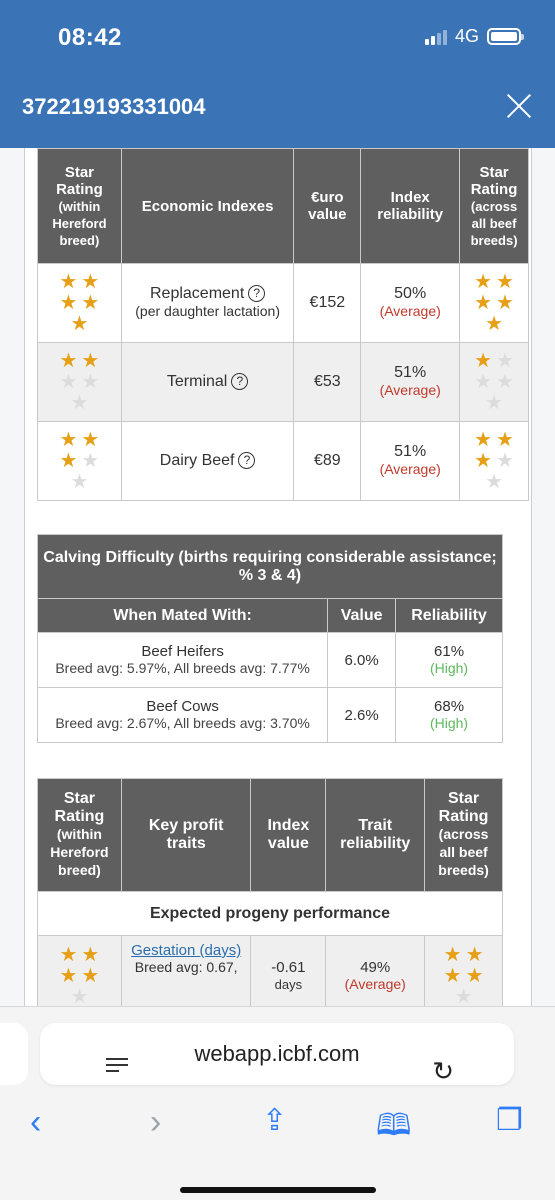  Describe the element at coordinates (375, 967) in the screenshot. I see `reliability-value: 49%` at that location.